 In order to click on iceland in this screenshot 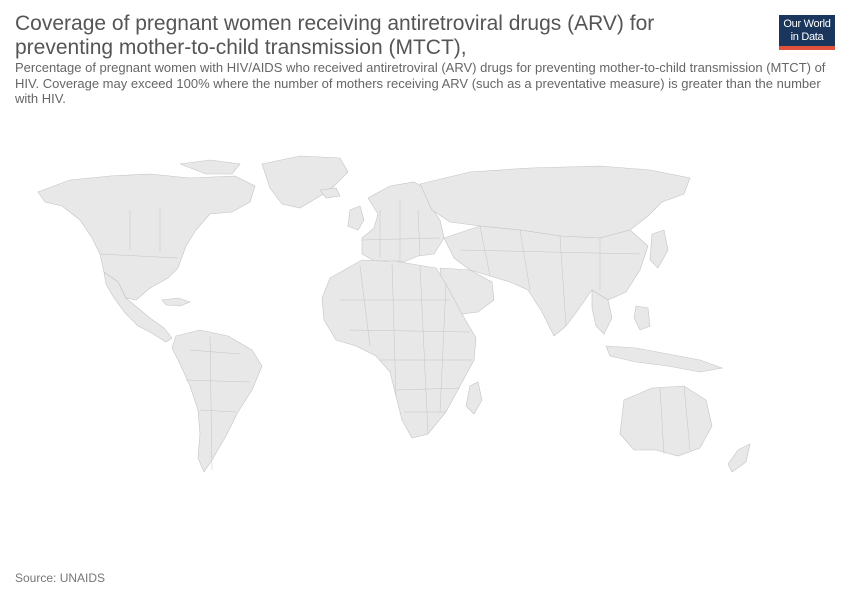, I will do `click(330, 193)`.